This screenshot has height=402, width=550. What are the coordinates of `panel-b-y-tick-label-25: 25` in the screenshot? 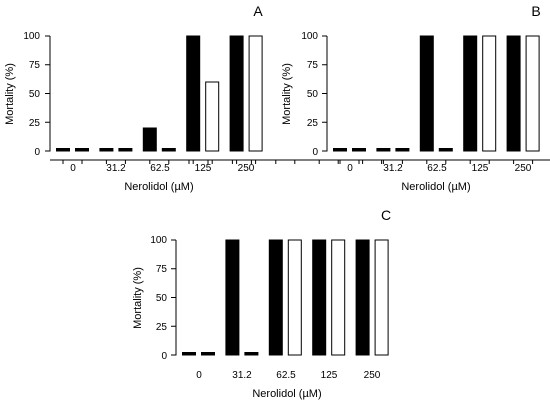 It's located at (313, 123).